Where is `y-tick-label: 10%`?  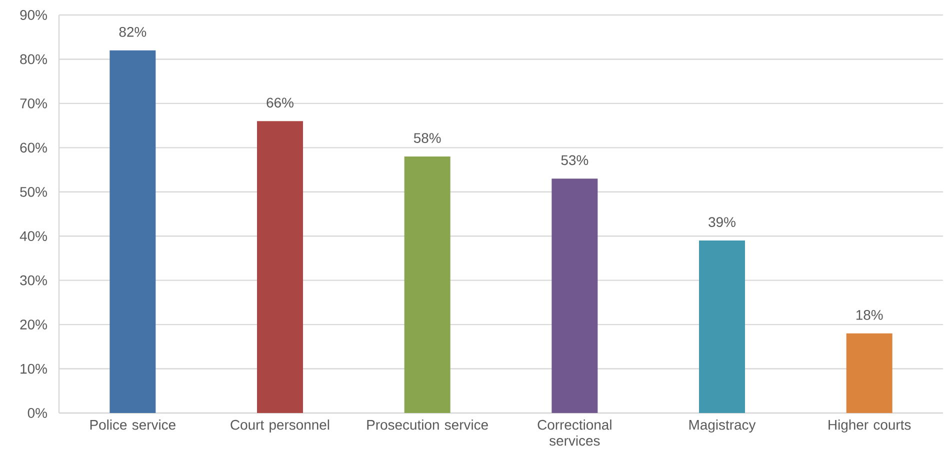 y-tick-label: 10% is located at coordinates (33, 369).